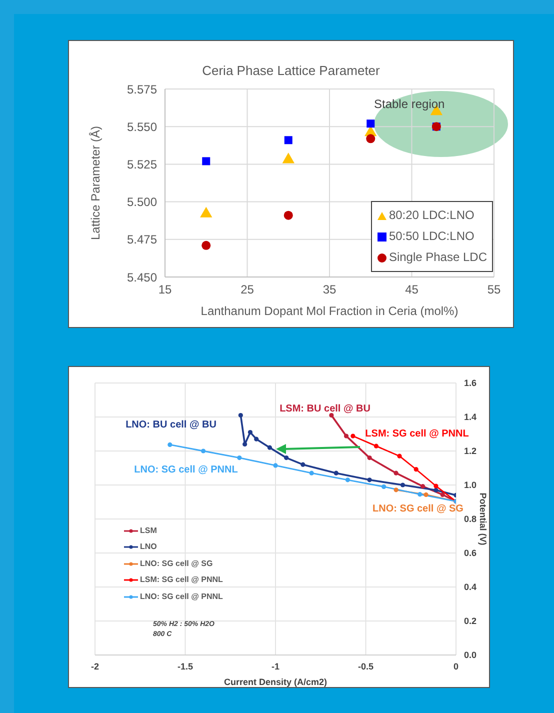 This screenshot has height=713, width=554. I want to click on legend-label: Single Phase LDC, so click(437, 257).